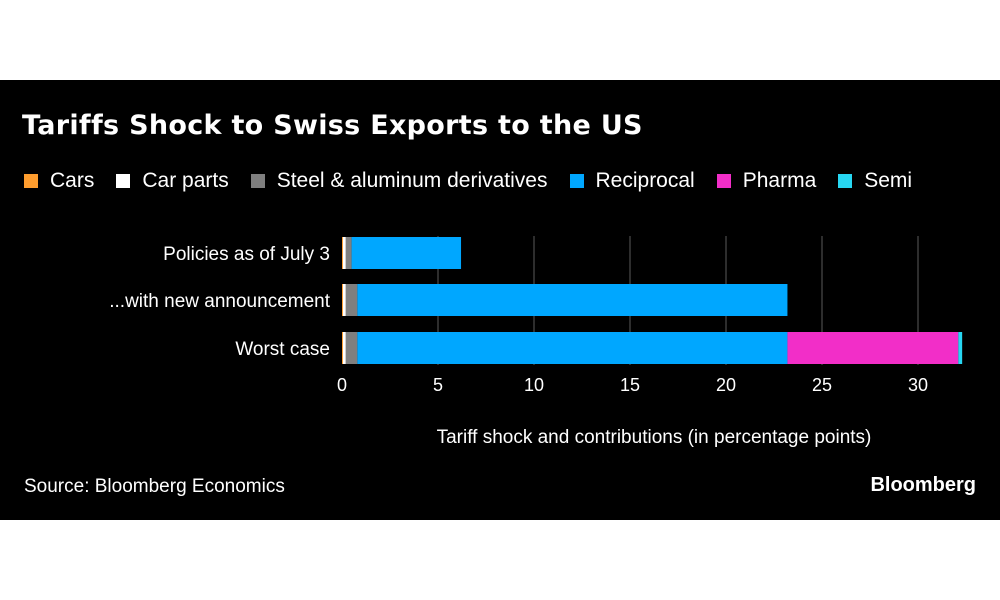  I want to click on source-note: Source: Bloomberg Economics, so click(154, 486).